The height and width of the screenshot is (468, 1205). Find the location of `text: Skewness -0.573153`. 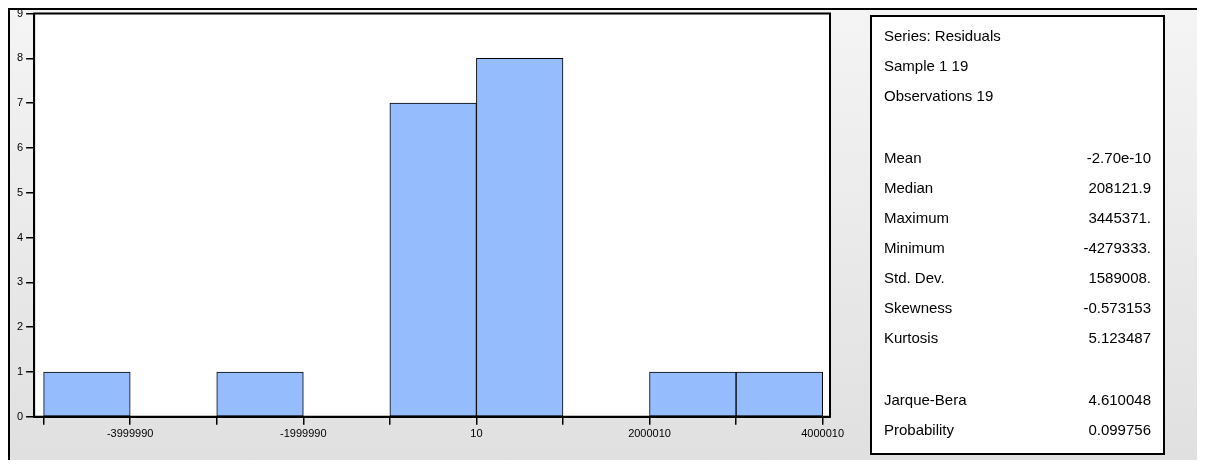

text: Skewness -0.573153 is located at coordinates (1017, 307).